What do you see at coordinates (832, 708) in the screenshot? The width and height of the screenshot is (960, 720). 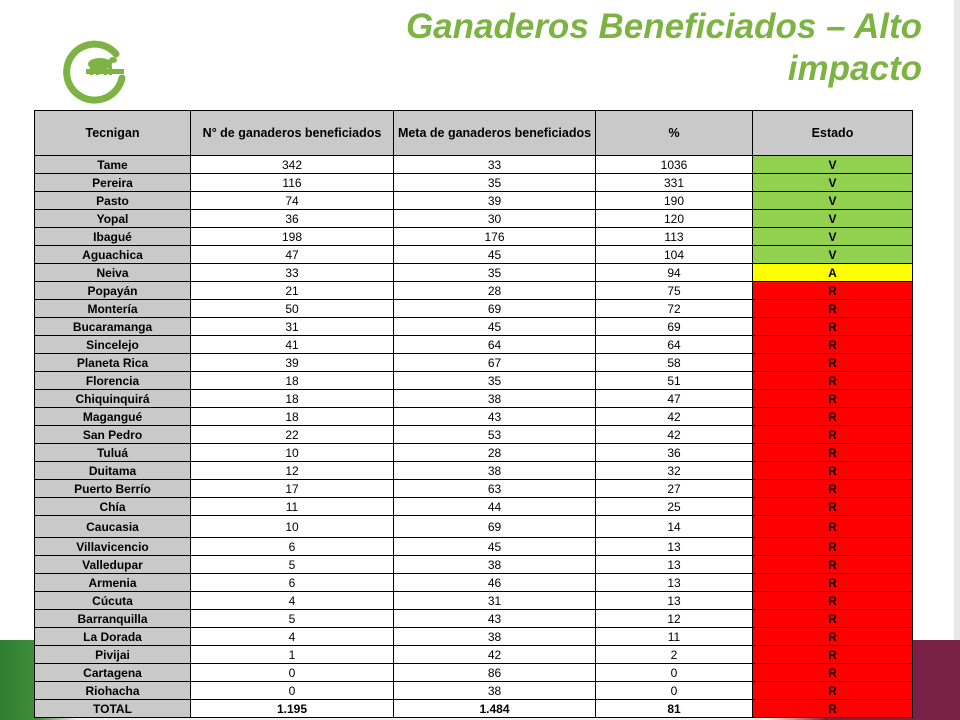 I see `total-cell-estado: R` at bounding box center [832, 708].